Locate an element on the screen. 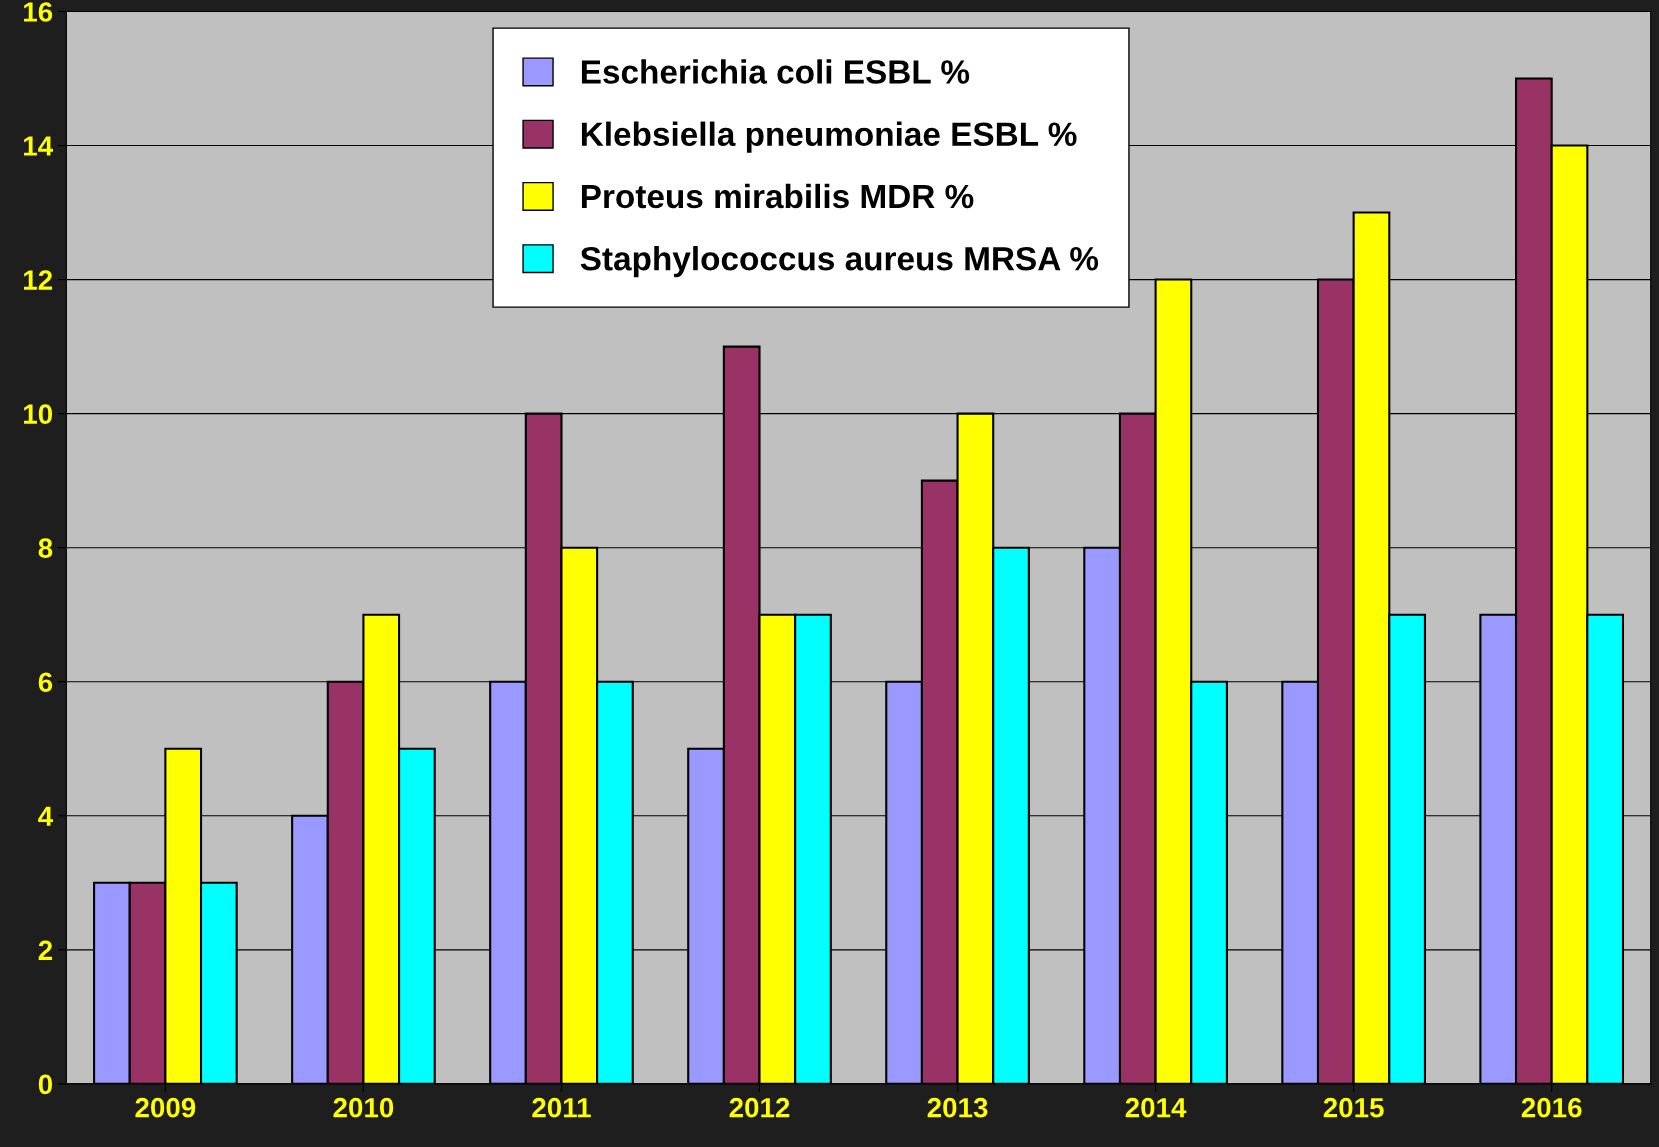 Image resolution: width=1659 pixels, height=1147 pixels. y-tick-label: 6 is located at coordinates (45, 682).